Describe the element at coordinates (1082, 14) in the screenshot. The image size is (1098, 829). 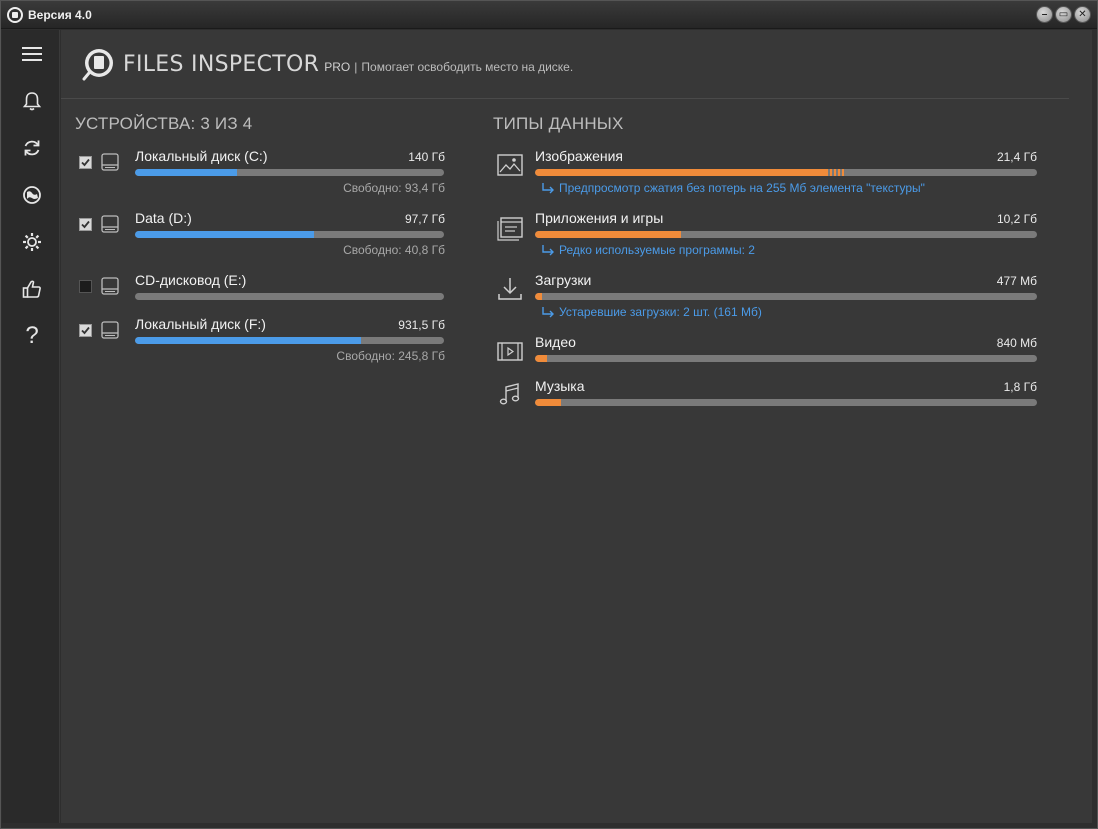
I see `close-button: ✕` at that location.